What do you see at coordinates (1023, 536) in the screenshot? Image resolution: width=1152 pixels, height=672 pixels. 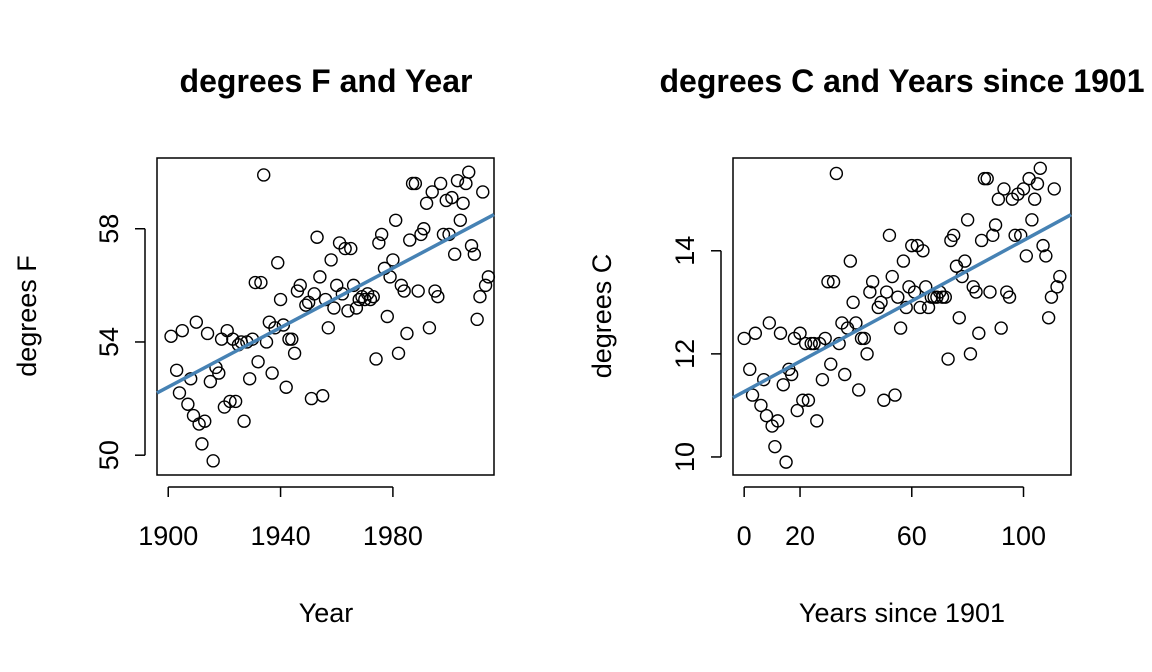 I see `right-x-tick-label: 100` at bounding box center [1023, 536].